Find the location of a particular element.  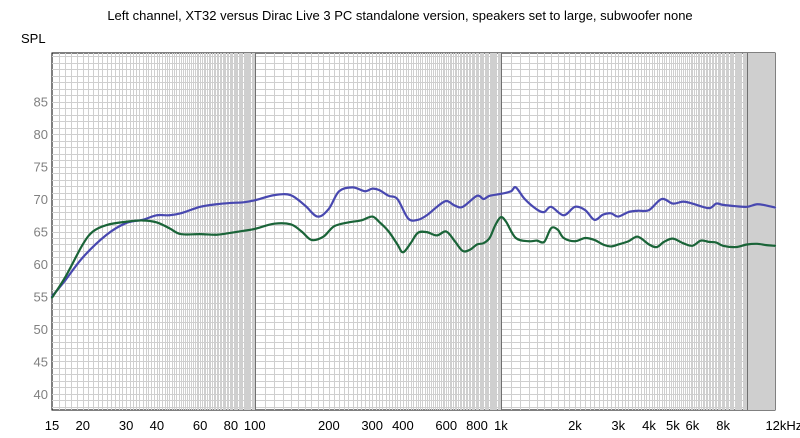

x-tick-label: 15 is located at coordinates (52, 425).